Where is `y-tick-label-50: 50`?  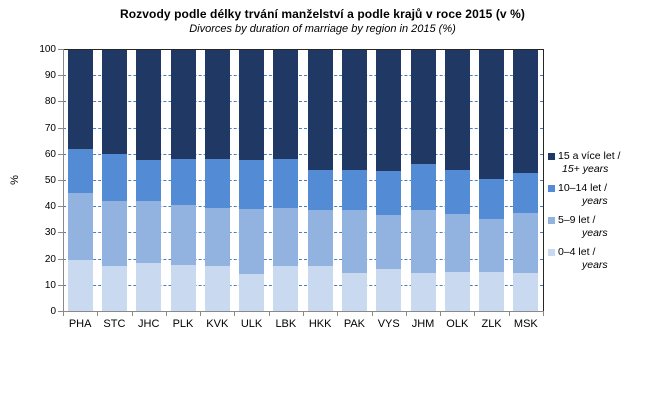
y-tick-label-50: 50 is located at coordinates (50, 180).